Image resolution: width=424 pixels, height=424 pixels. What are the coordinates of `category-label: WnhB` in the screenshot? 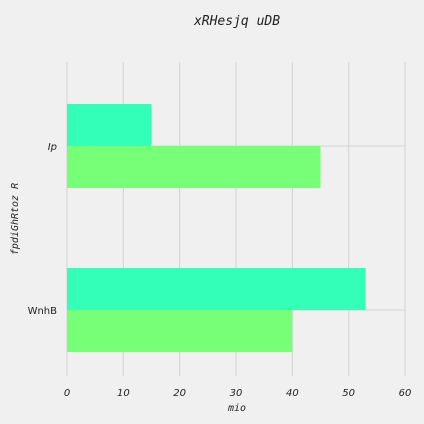 It's located at (43, 311).